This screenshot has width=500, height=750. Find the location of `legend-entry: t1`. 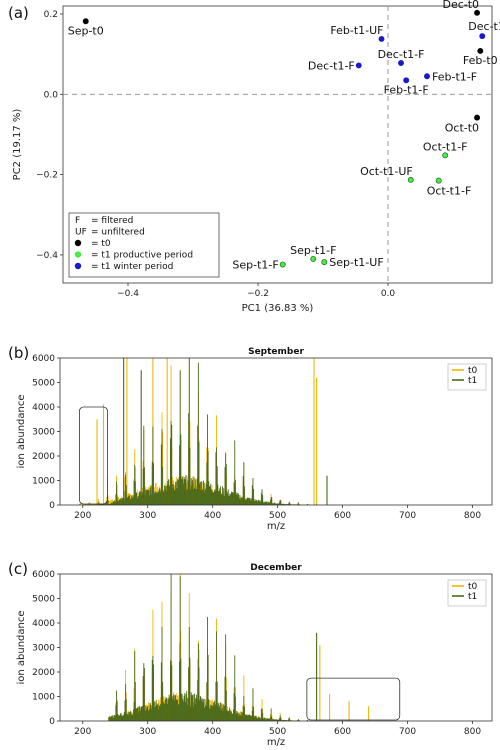

legend-entry: t1 is located at coordinates (472, 381).